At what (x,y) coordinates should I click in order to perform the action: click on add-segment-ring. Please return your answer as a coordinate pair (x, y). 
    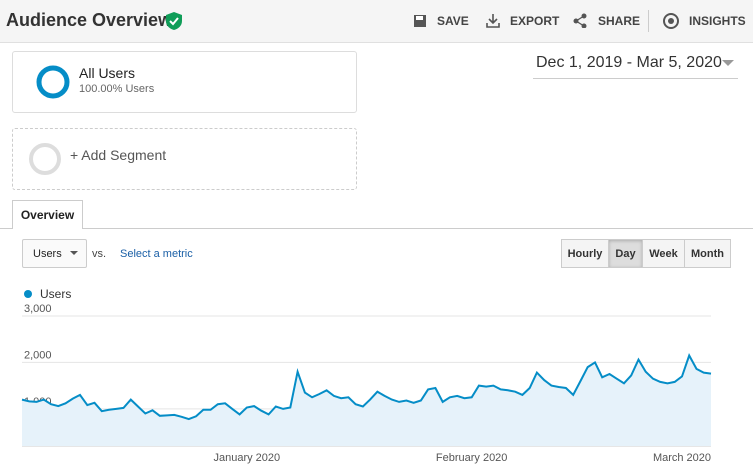
    Looking at the image, I should click on (45, 159).